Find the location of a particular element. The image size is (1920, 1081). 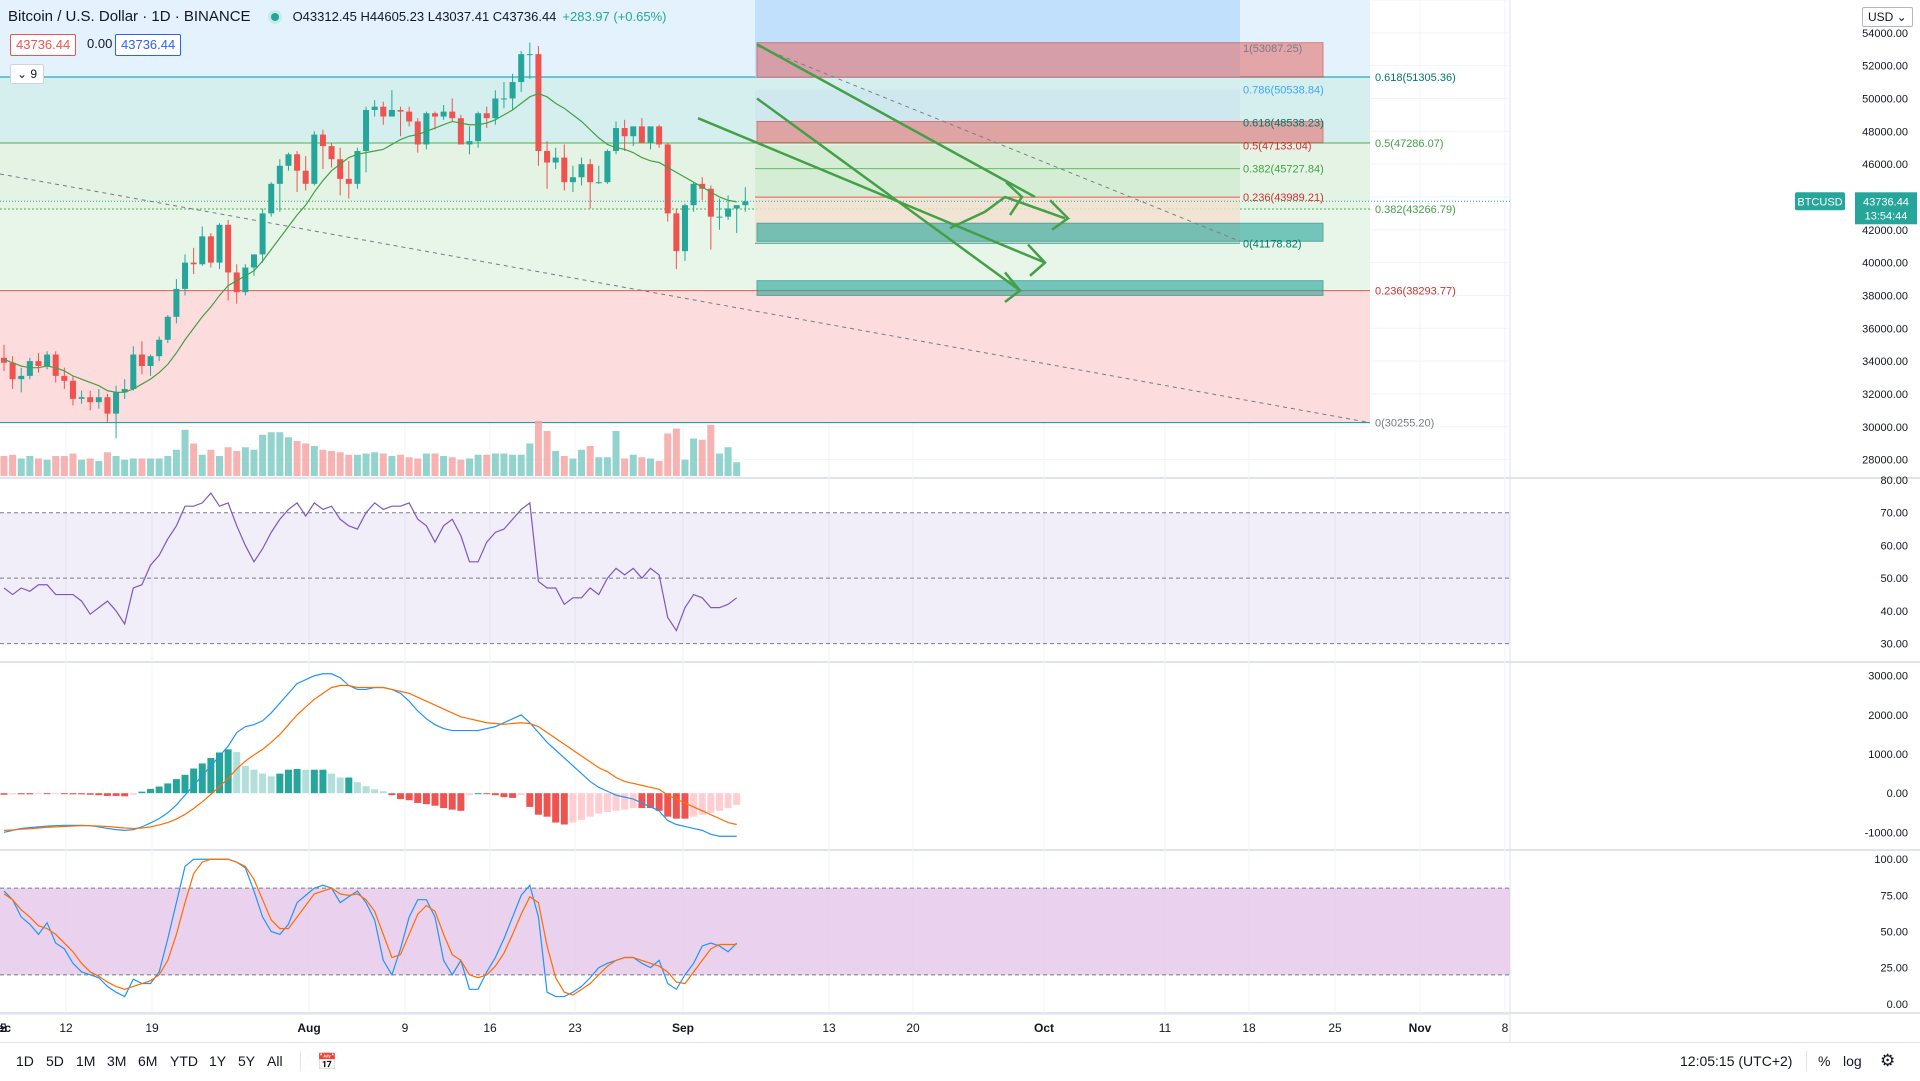

price-tick-label: 34000.00 is located at coordinates (1885, 362).